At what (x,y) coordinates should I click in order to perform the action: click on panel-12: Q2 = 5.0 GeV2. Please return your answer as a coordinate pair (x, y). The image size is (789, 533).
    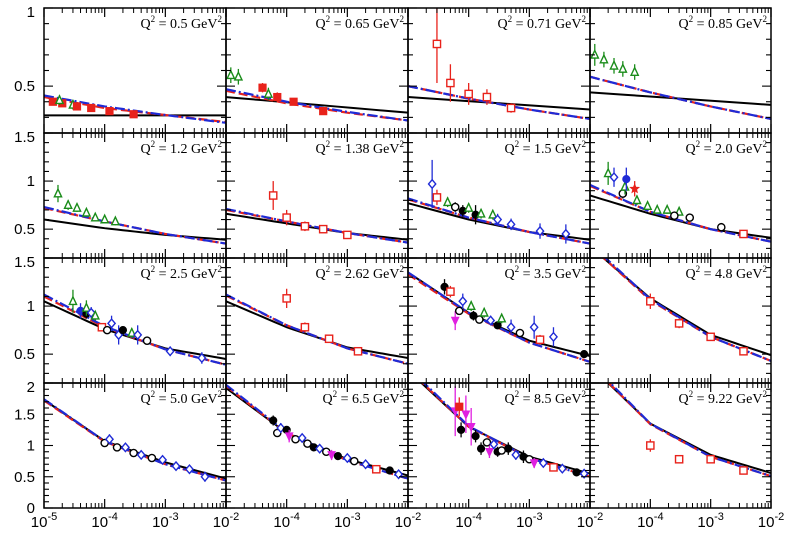
    Looking at the image, I should click on (135, 445).